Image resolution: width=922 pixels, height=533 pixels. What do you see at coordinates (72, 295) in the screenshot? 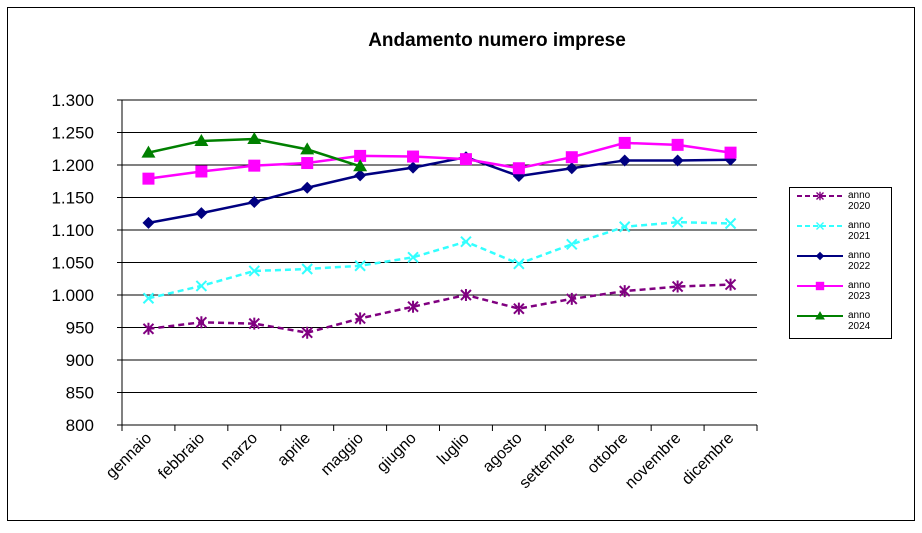
I see `y-tick-label: 1.000` at bounding box center [72, 295].